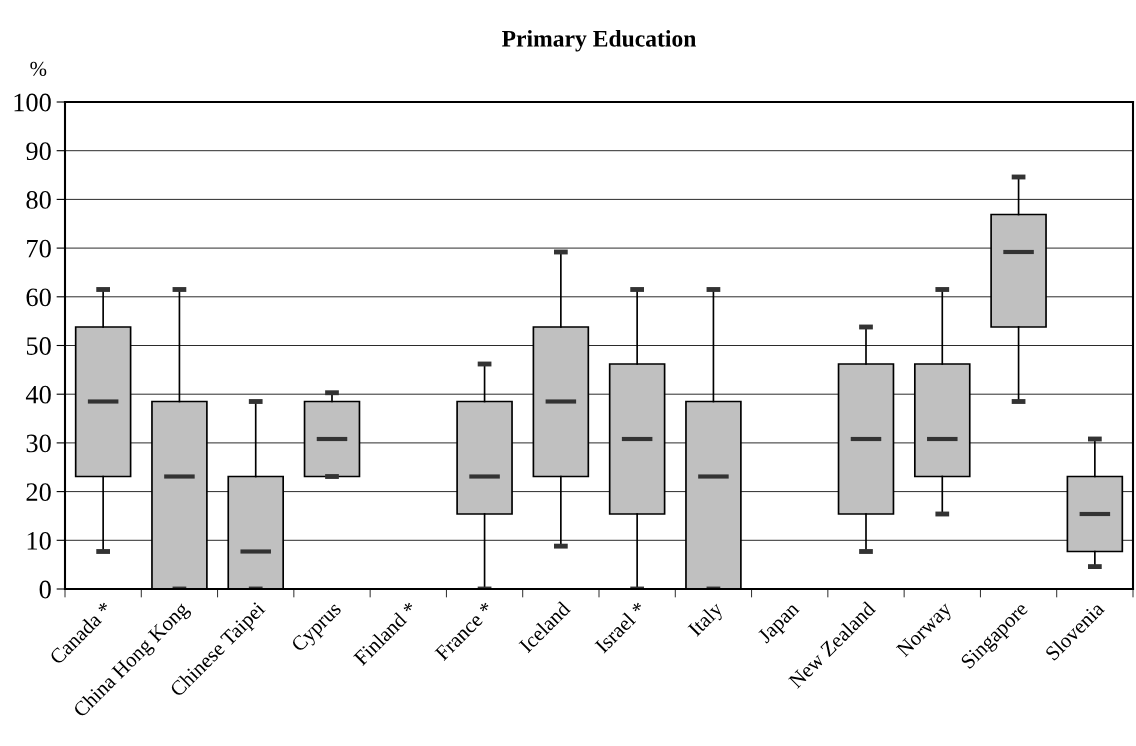 This screenshot has width=1136, height=746. Describe the element at coordinates (38, 68) in the screenshot. I see `y-axis-title: %` at that location.